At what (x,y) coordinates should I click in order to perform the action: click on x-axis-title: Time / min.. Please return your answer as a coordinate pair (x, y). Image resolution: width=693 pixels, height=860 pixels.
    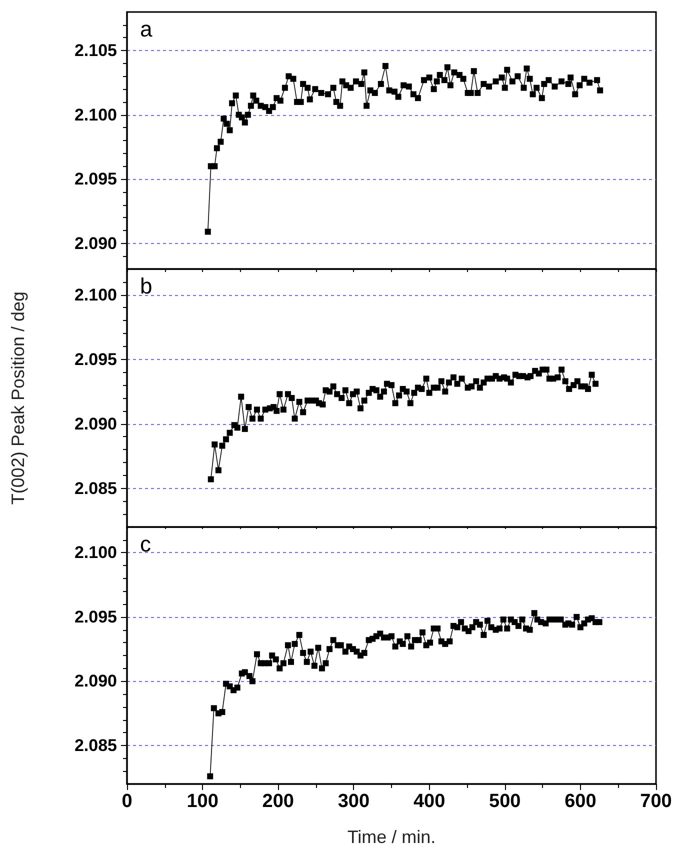
    Looking at the image, I should click on (391, 837).